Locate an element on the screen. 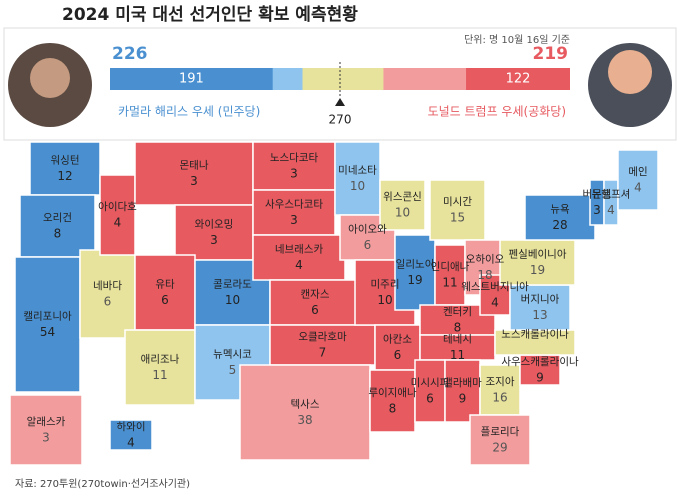 The height and width of the screenshot is (497, 680). state-name: 네브래스카 is located at coordinates (299, 250).